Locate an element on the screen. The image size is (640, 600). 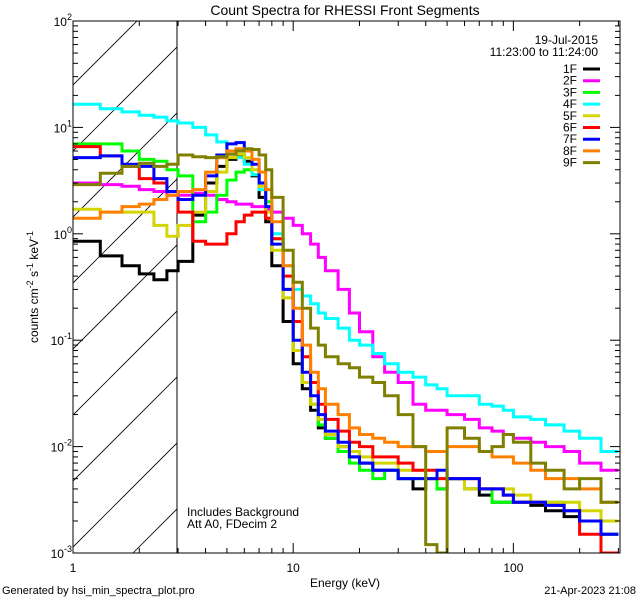
x-tick-label: 100 is located at coordinates (513, 568).